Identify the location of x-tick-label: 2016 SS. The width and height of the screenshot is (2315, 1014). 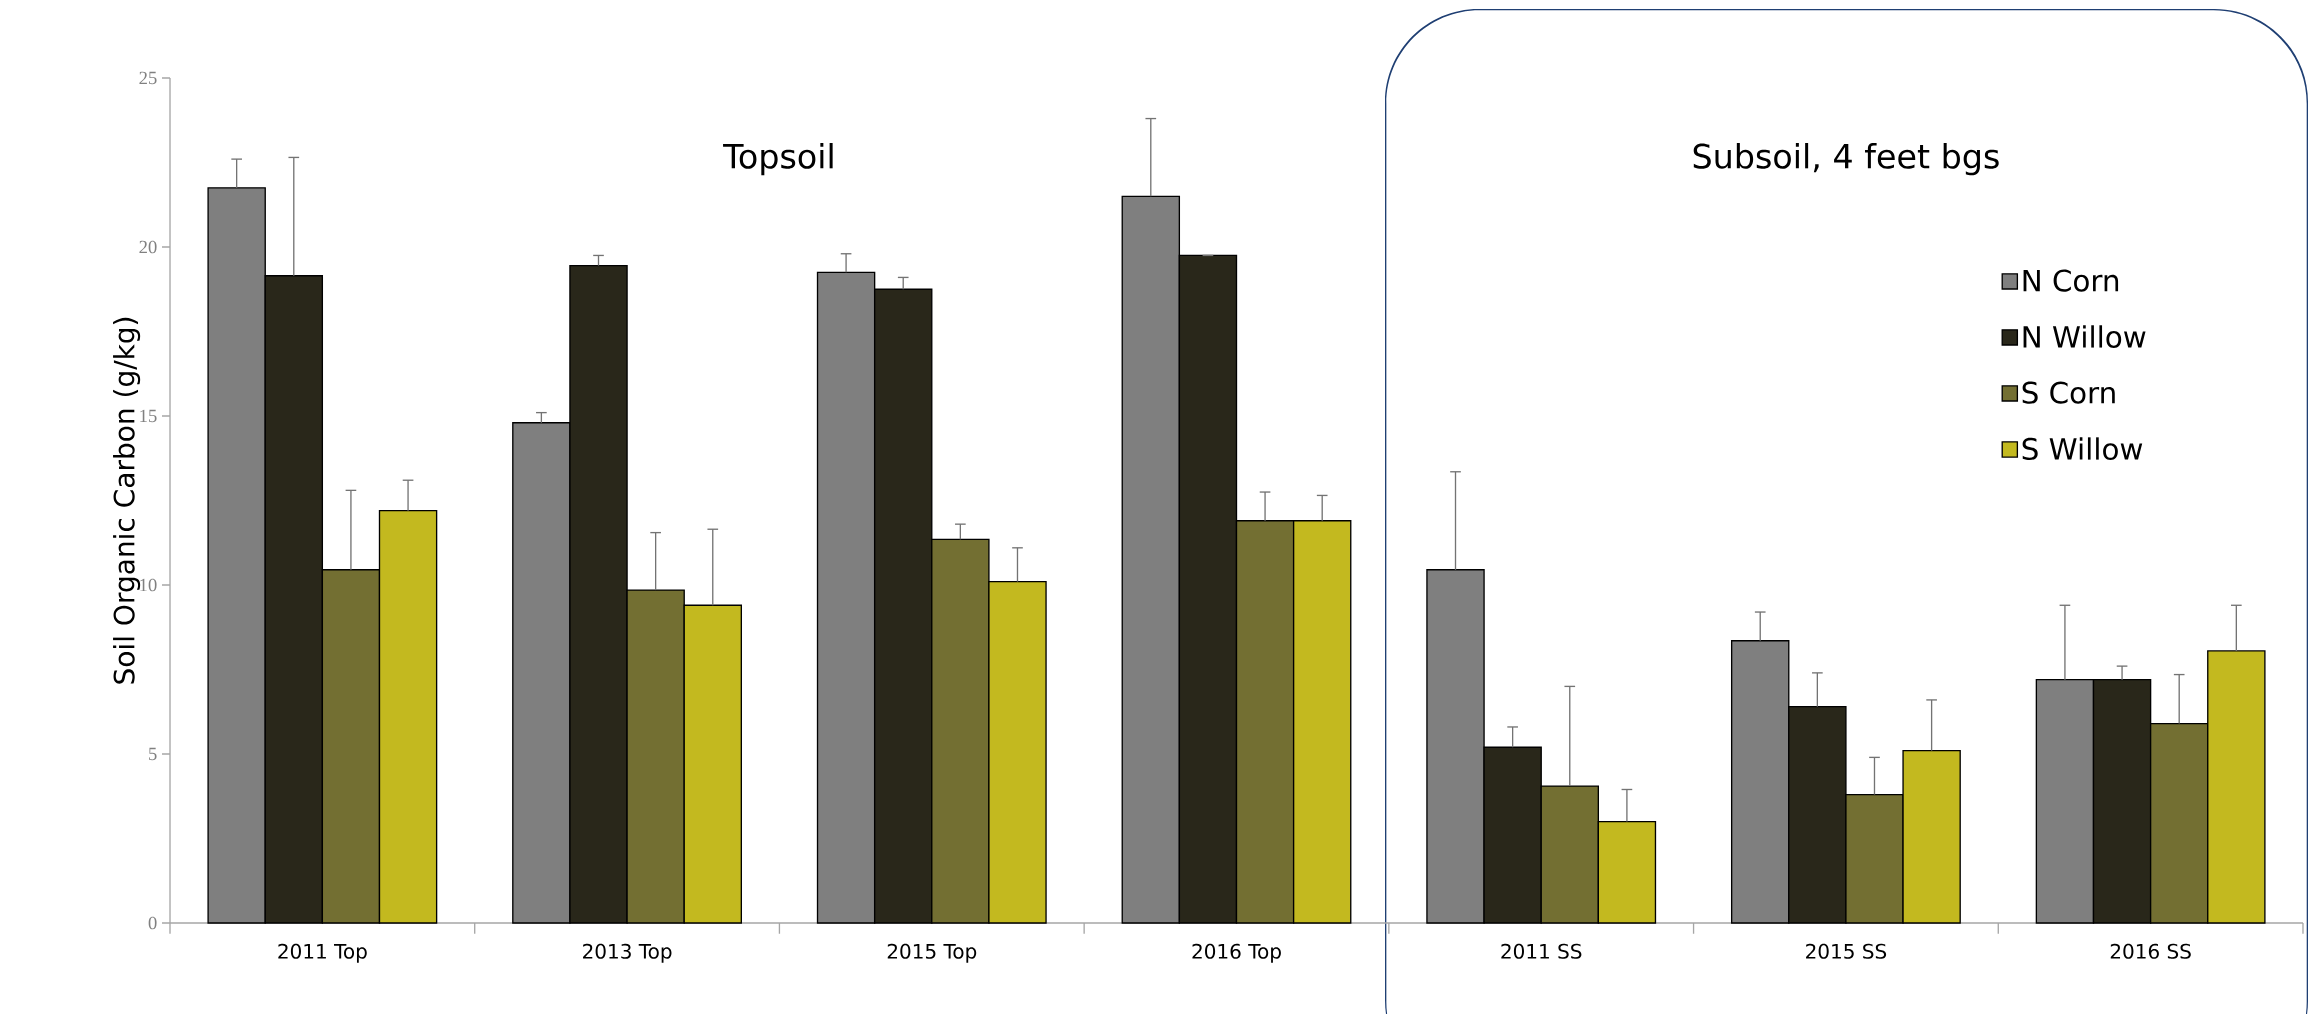
(2150, 951).